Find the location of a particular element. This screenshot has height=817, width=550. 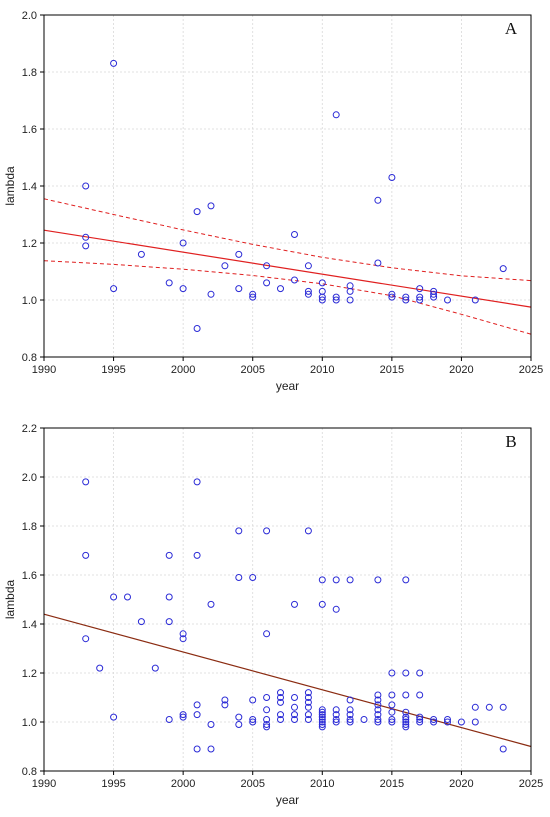

x-tick-label: 2005 is located at coordinates (252, 370).